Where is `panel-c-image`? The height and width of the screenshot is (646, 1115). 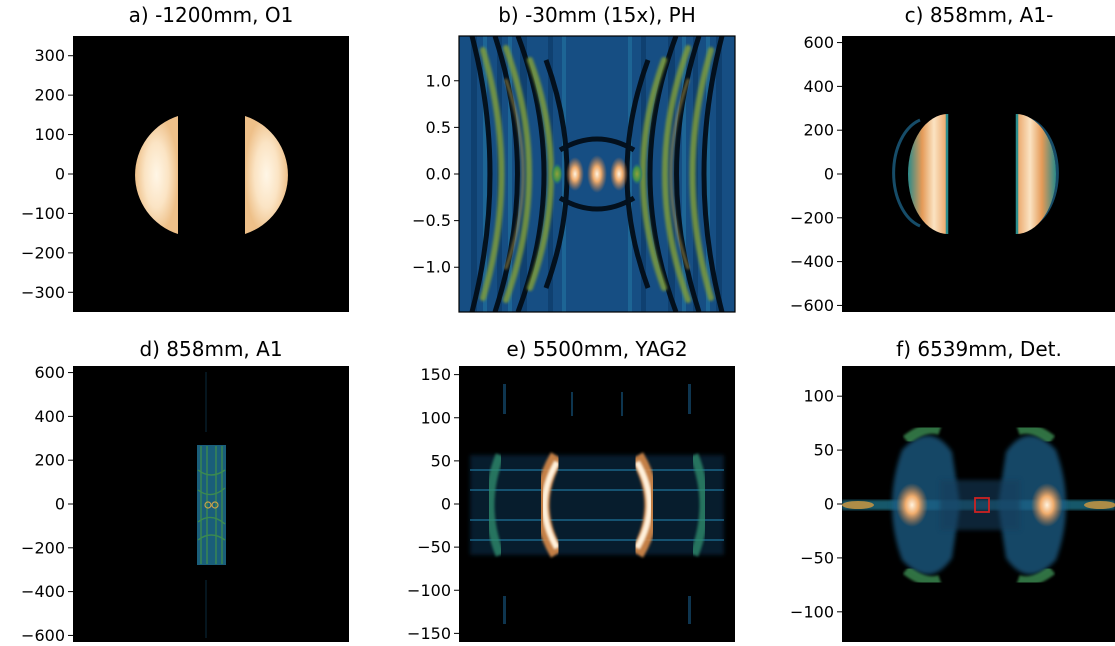 panel-c-image is located at coordinates (978, 174).